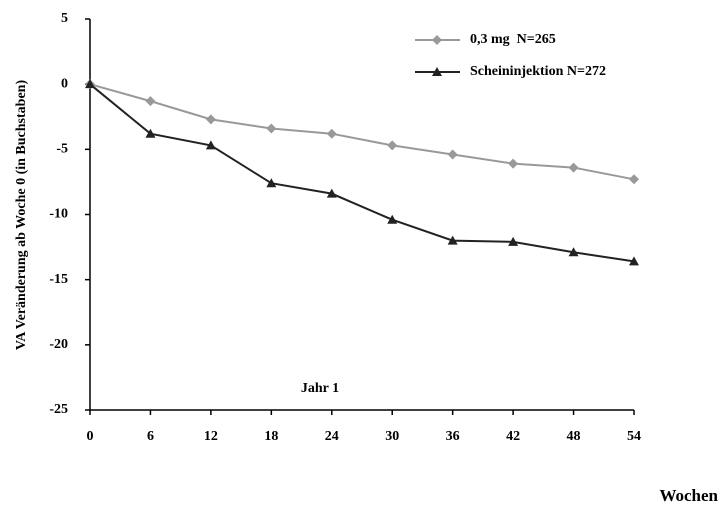 This screenshot has height=507, width=723. Describe the element at coordinates (62, 149) in the screenshot. I see `y-tick-label: -5` at that location.